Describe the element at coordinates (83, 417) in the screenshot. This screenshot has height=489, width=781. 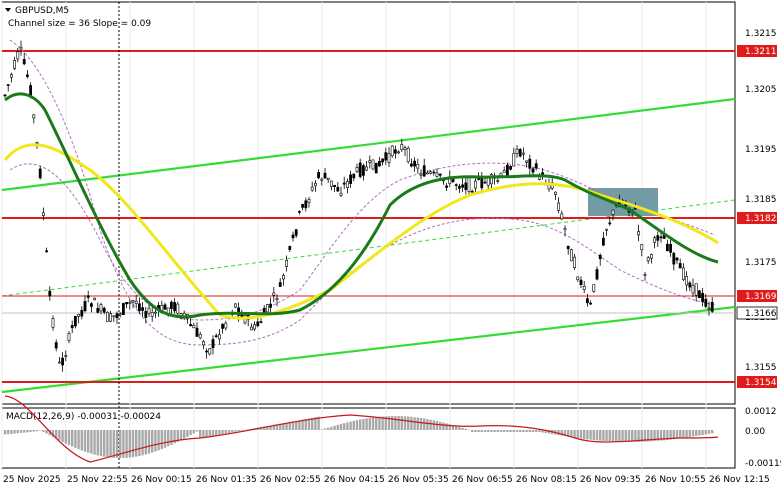
I see `macd-label: MACD(12,26,9) -0.00031 -0.00024` at that location.